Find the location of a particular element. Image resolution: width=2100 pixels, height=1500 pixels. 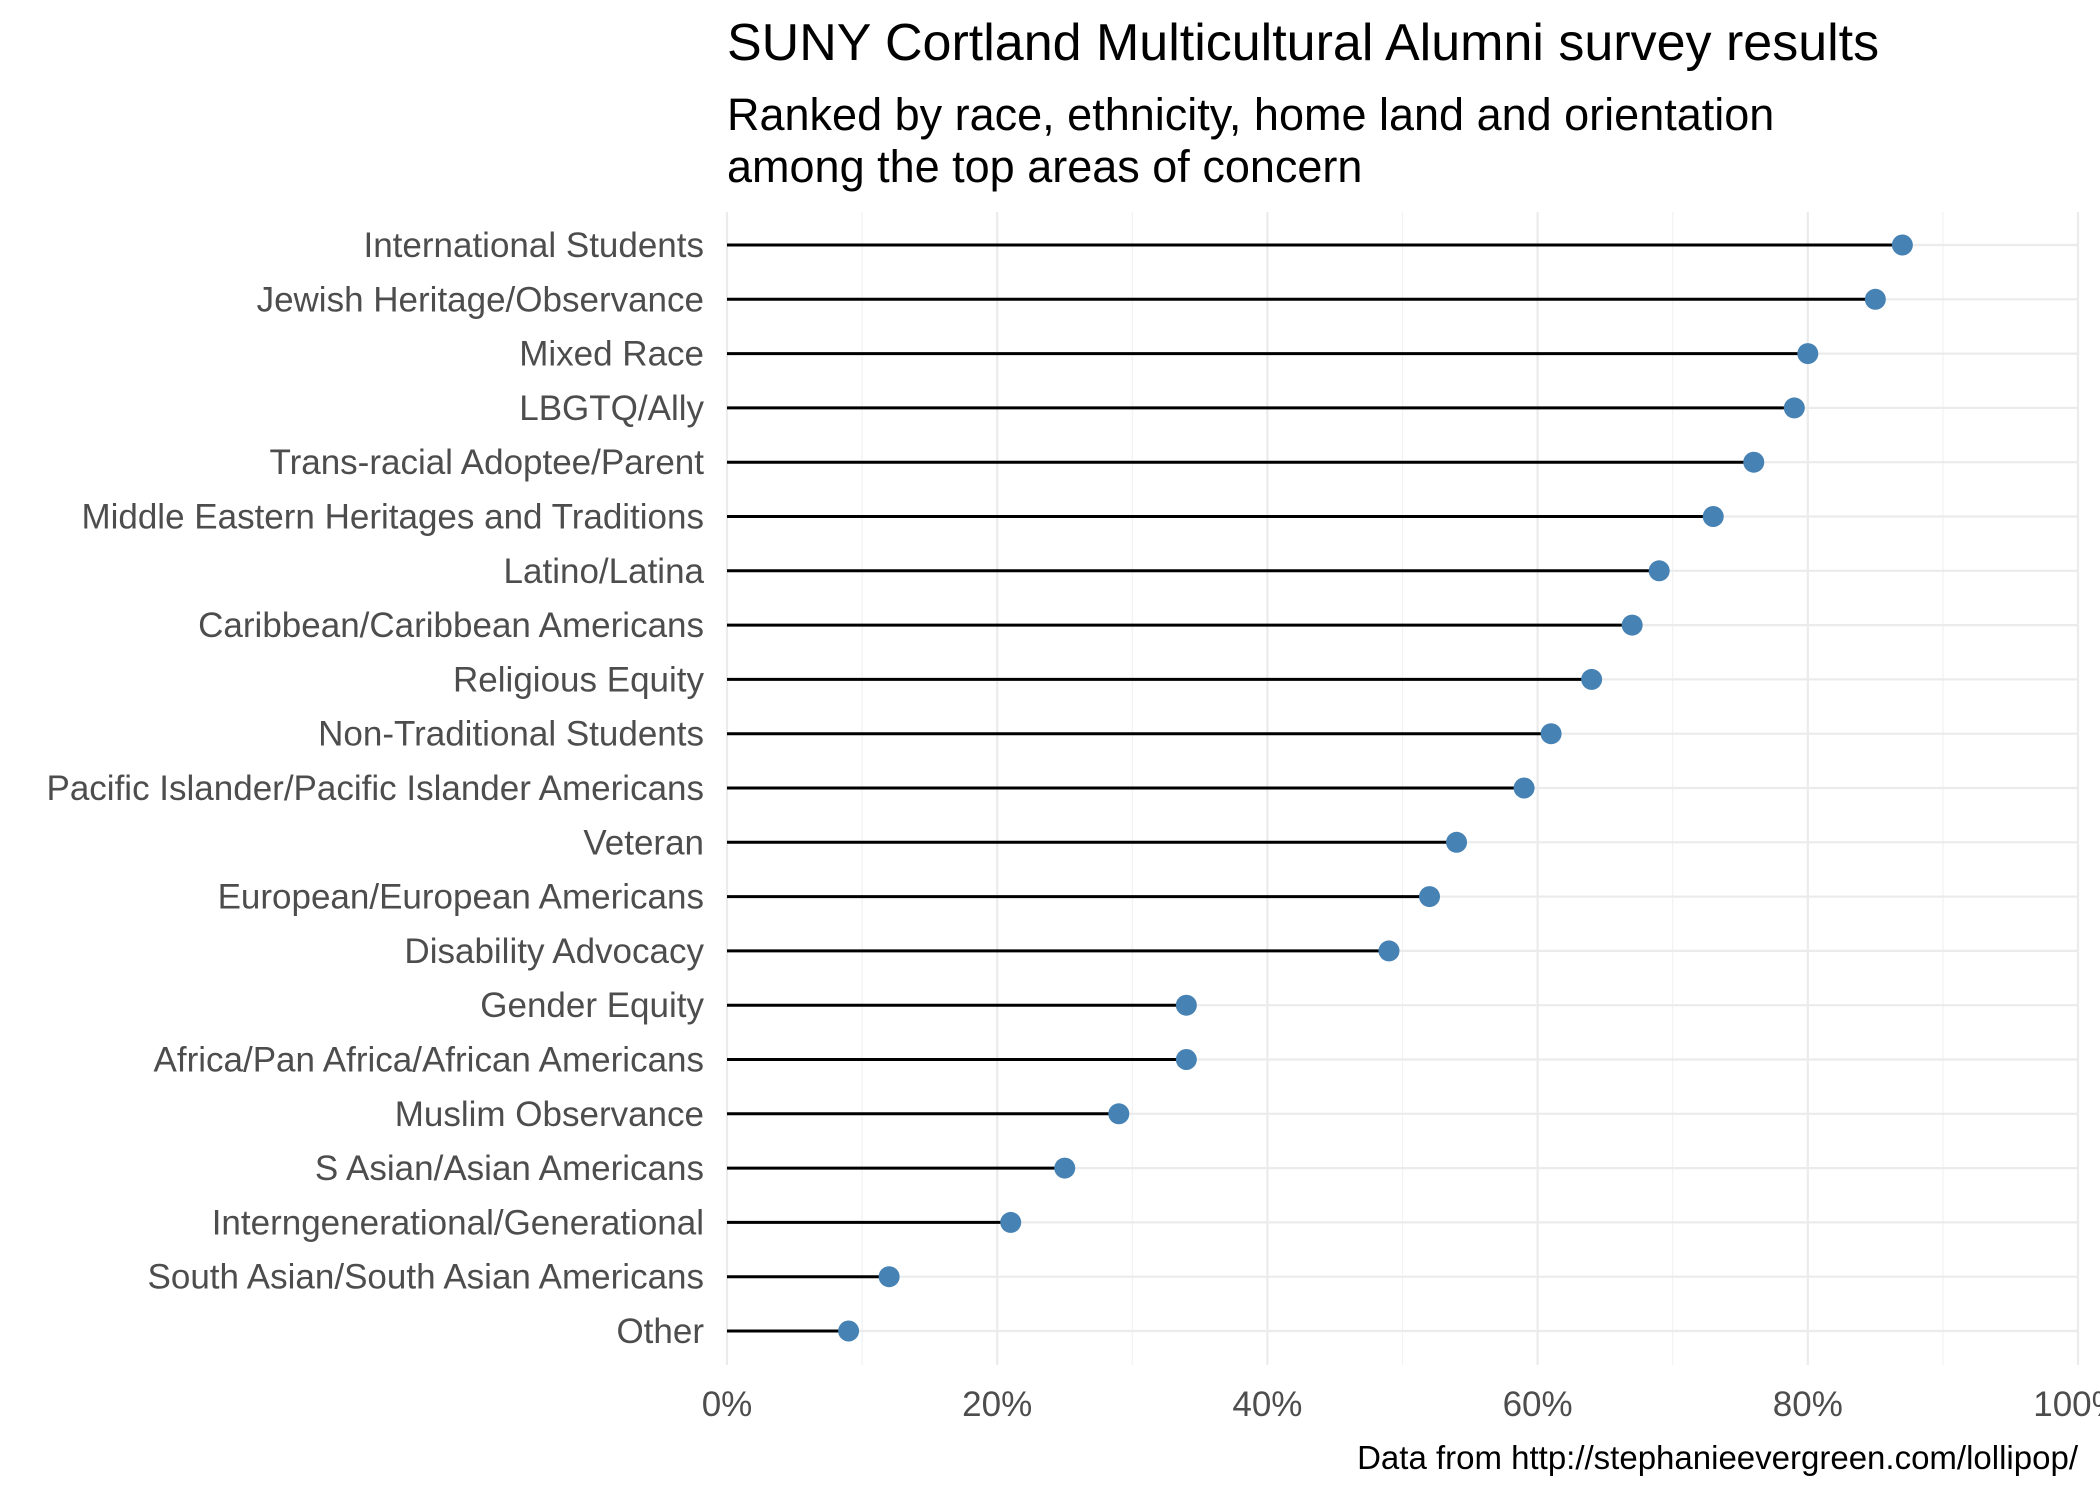

category-label: European/European Americans is located at coordinates (461, 897).